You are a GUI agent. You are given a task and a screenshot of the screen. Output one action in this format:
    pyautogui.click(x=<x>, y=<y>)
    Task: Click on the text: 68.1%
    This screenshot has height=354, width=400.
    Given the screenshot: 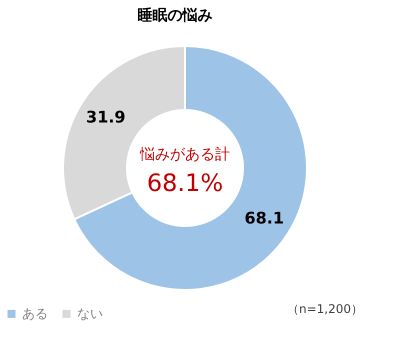 What is the action you would take?
    pyautogui.click(x=185, y=183)
    